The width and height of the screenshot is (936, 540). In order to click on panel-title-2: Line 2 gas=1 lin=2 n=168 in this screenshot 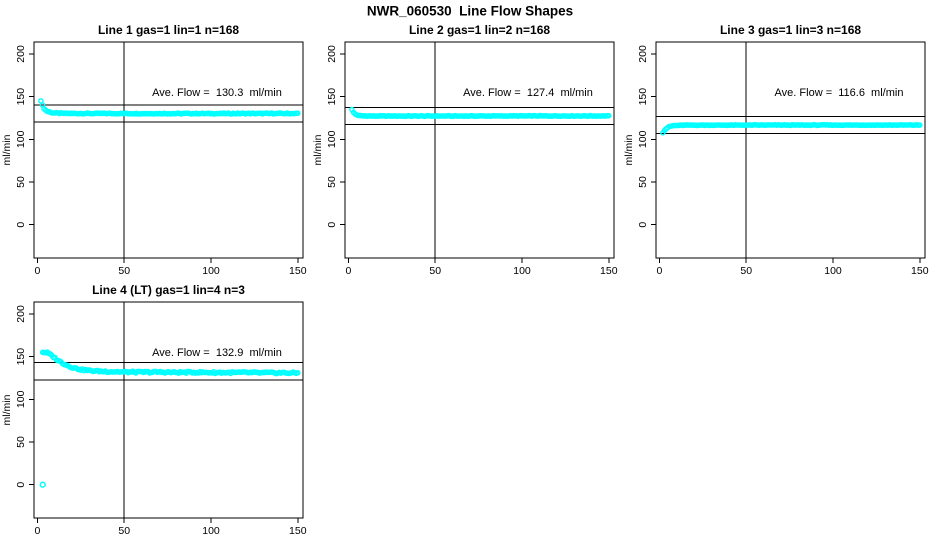, I will do `click(479, 30)`.